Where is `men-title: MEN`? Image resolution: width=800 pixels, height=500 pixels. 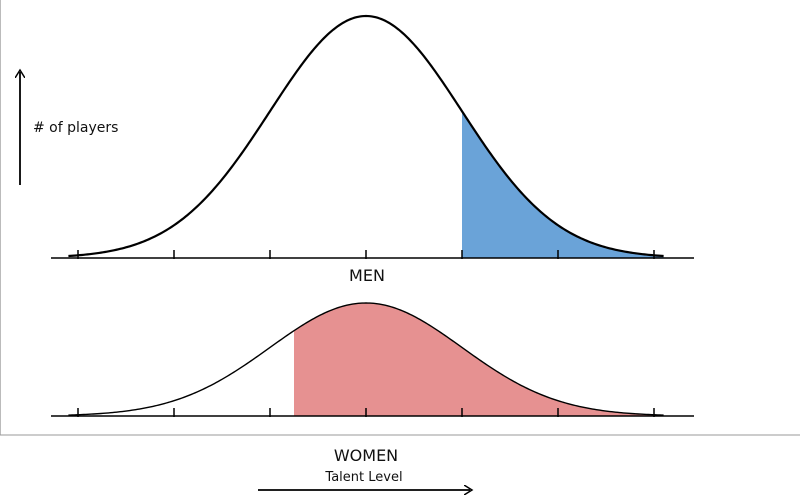
men-title: MEN is located at coordinates (367, 275).